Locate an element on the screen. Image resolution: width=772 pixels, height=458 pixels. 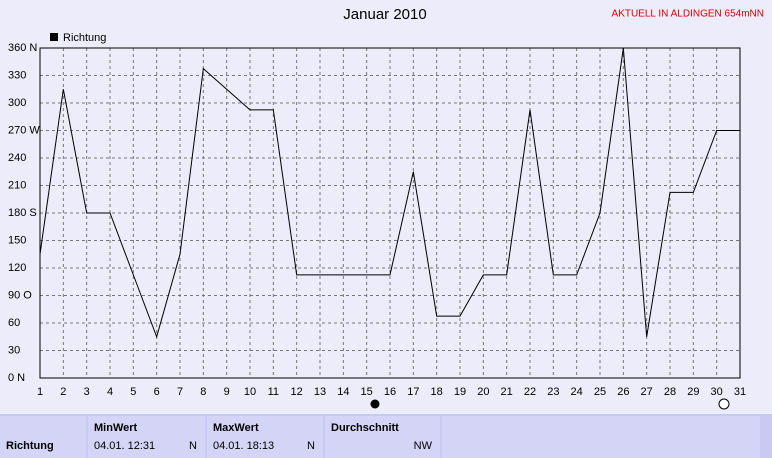
x-tick-label: 7 is located at coordinates (180, 392).